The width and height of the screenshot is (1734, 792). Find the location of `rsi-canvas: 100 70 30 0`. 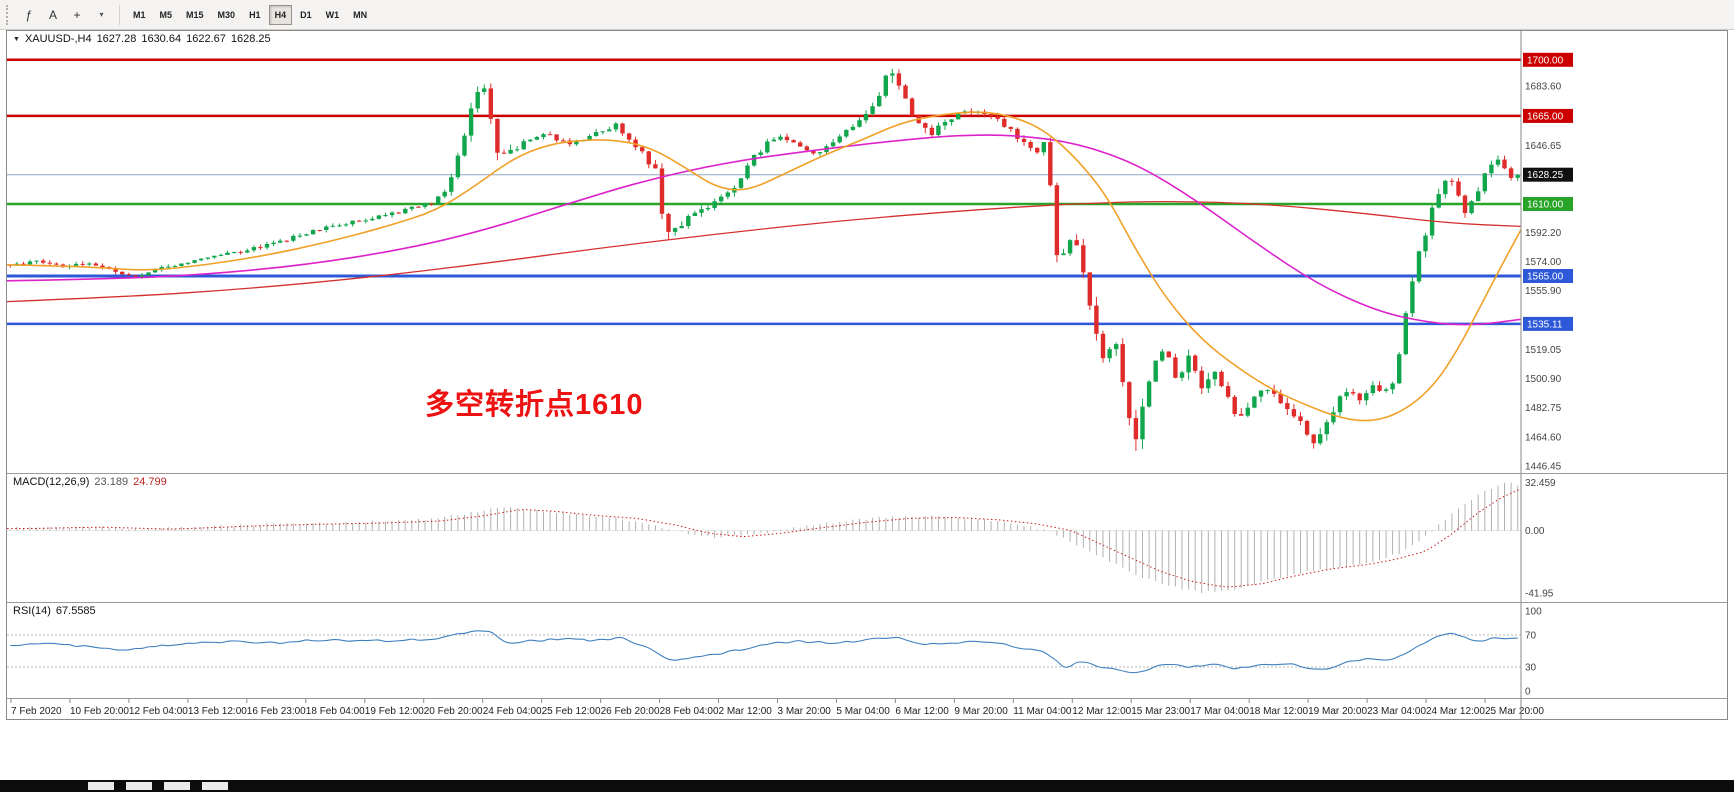

rsi-canvas: 100 70 30 0 is located at coordinates (867, 650).